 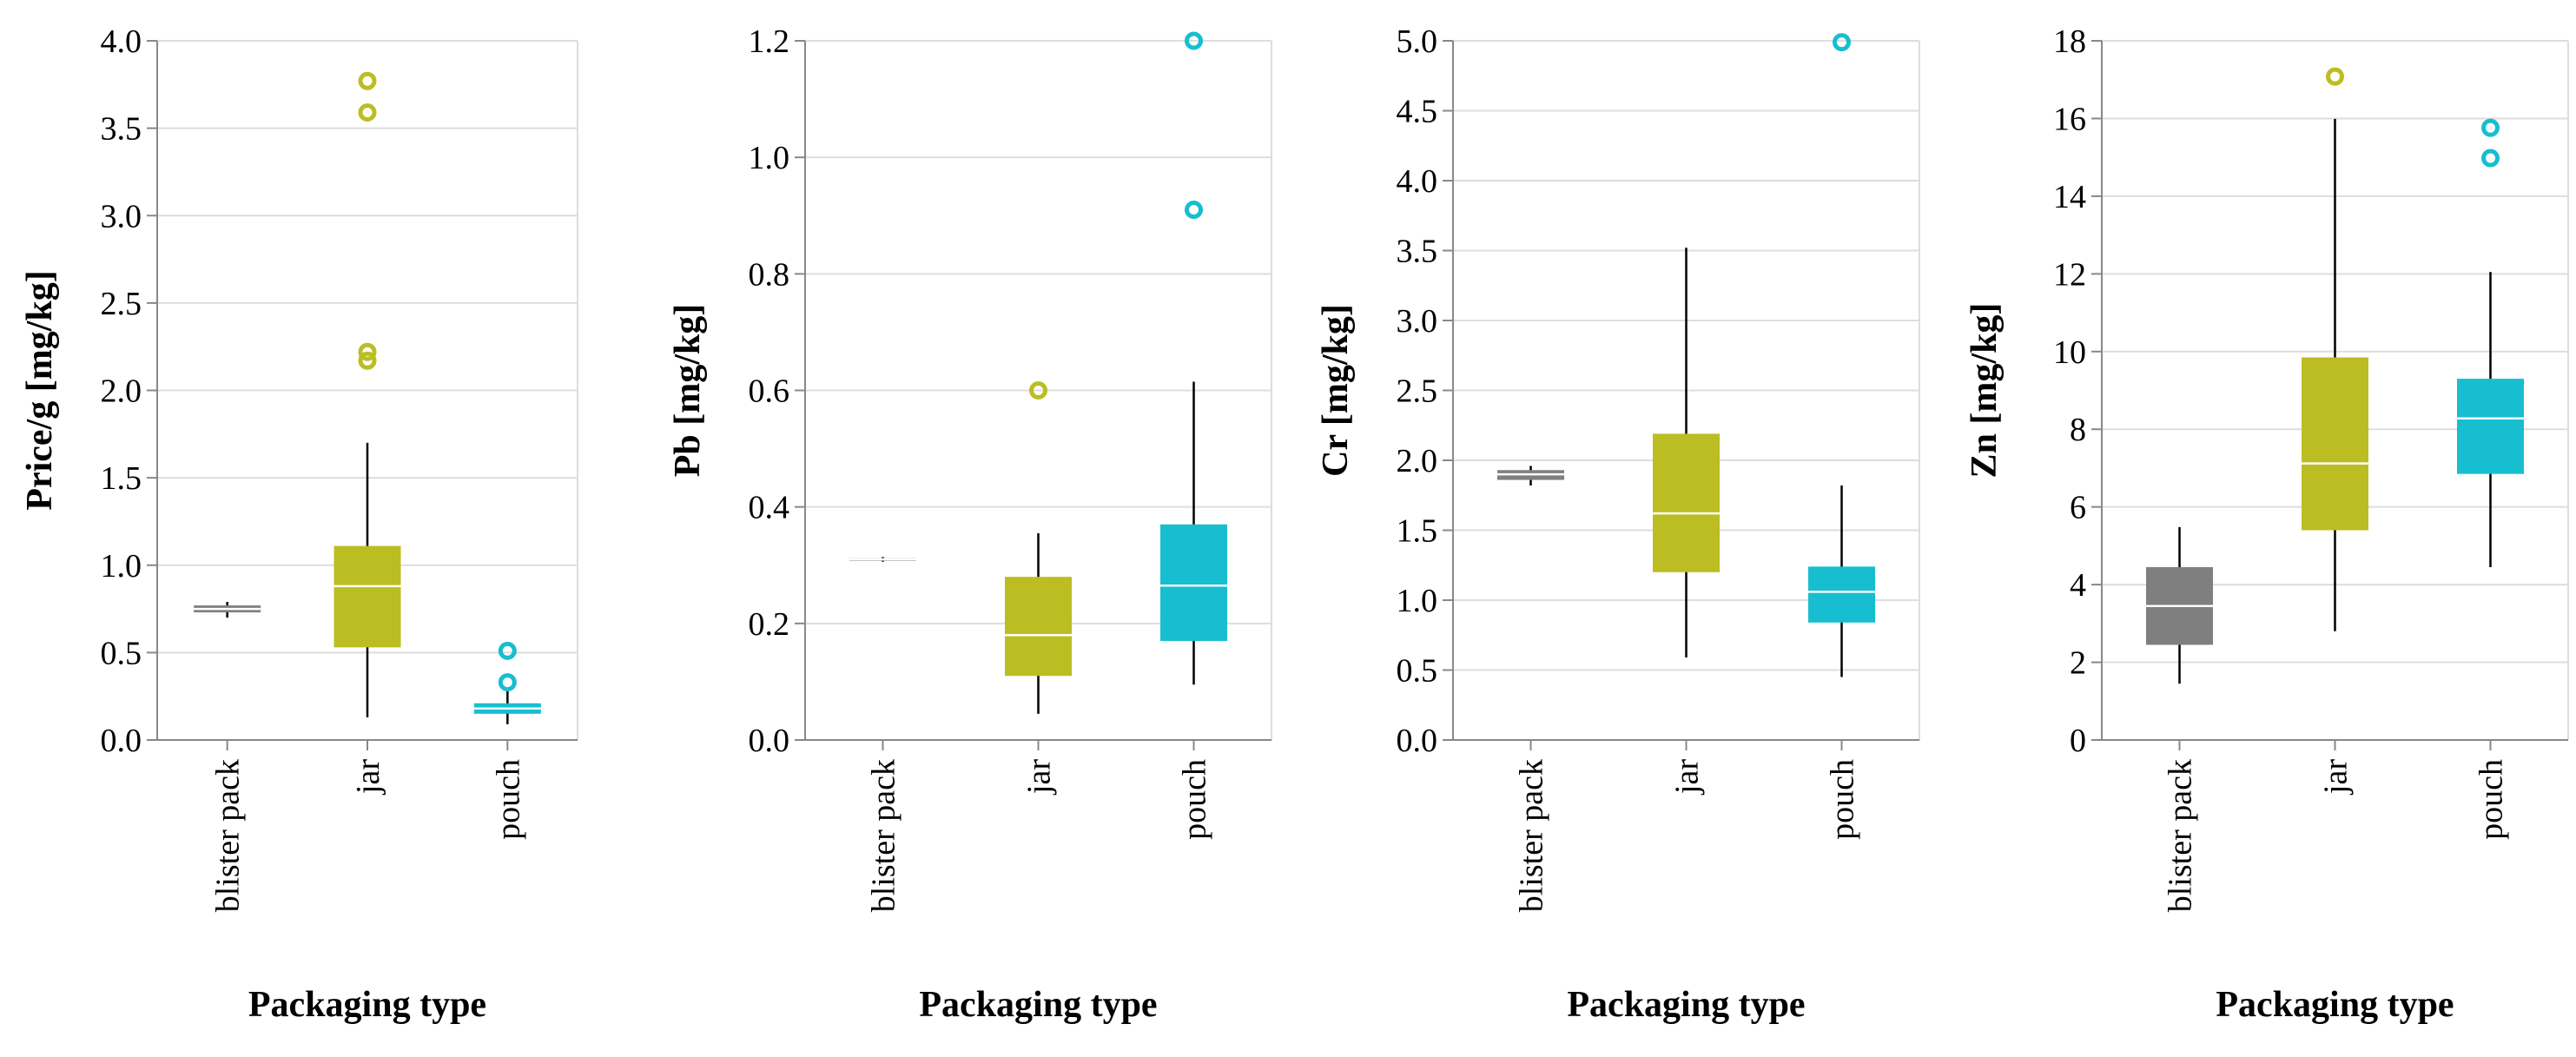 What do you see at coordinates (2069, 274) in the screenshot?
I see `y-tick-label: 12` at bounding box center [2069, 274].